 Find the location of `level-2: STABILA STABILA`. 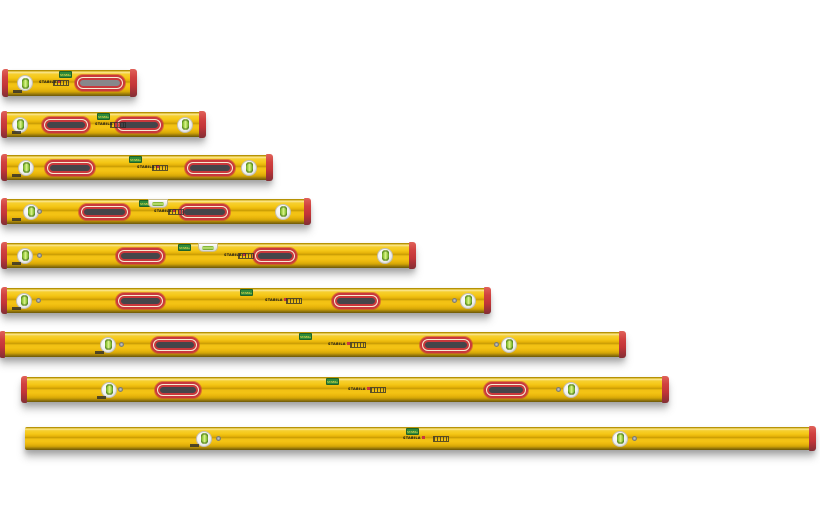

level-2: STABILA STABILA is located at coordinates (103, 124).